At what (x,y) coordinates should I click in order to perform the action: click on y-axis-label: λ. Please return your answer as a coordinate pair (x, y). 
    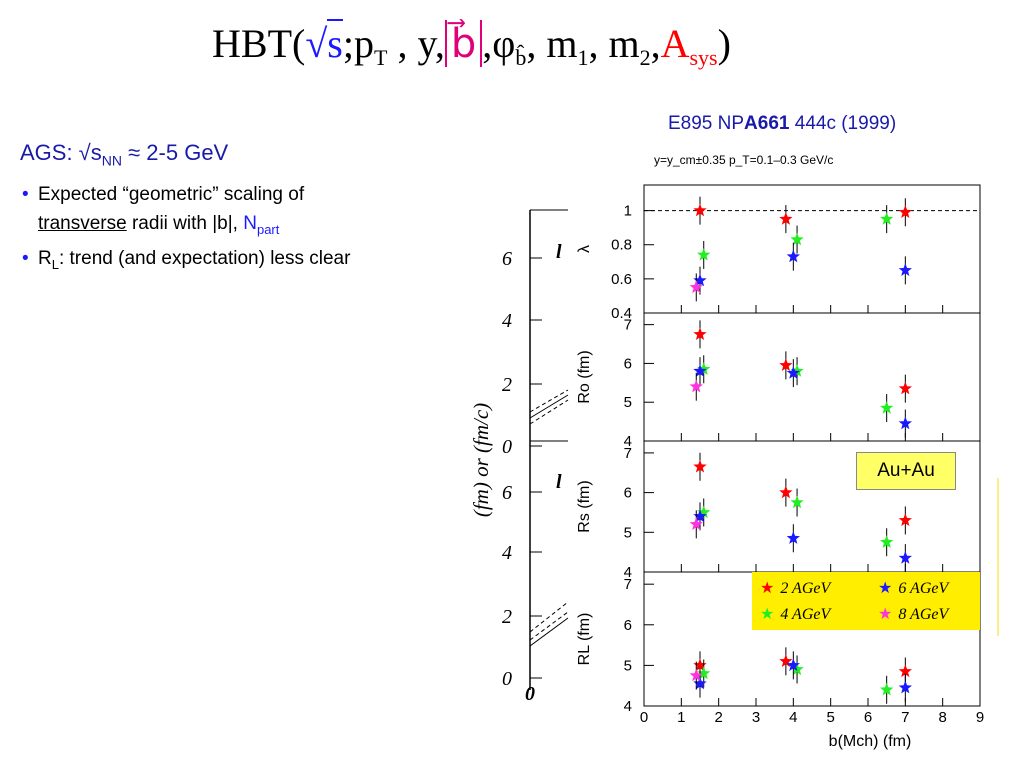
    Looking at the image, I should click on (584, 249).